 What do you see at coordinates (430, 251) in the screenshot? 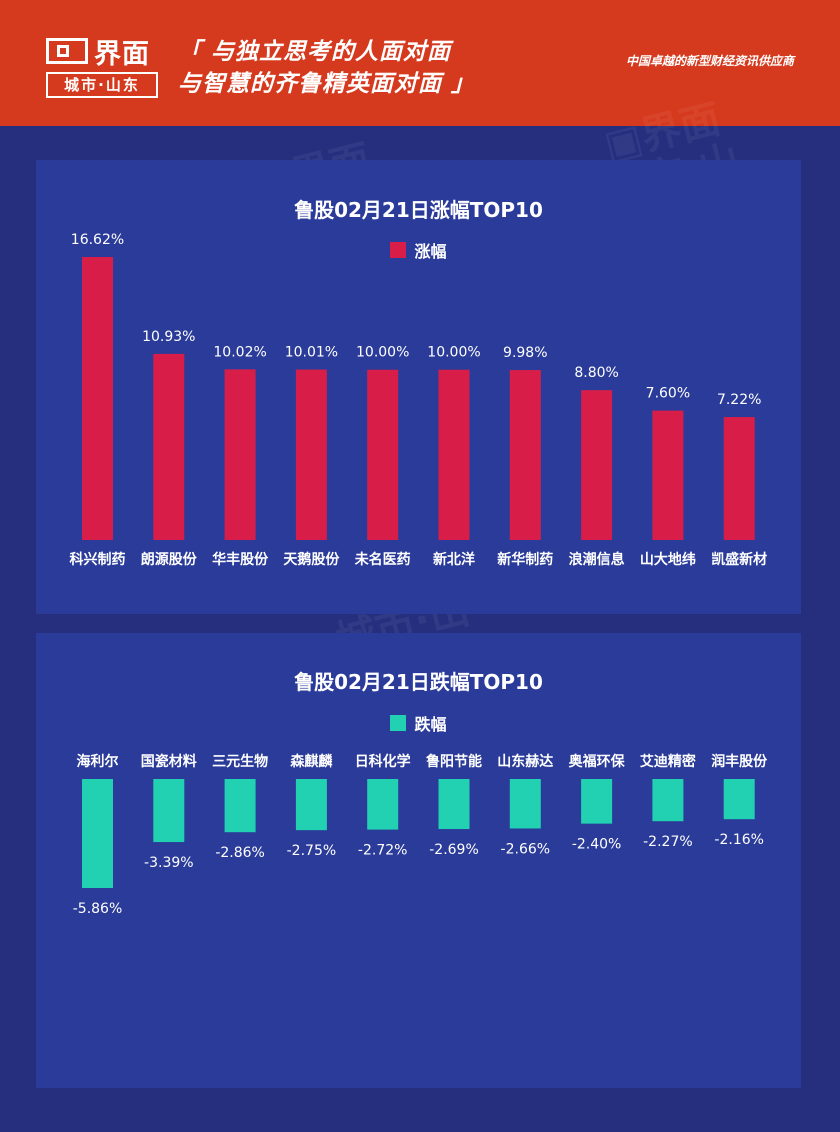
I see `gainers-legend-label: 涨幅` at bounding box center [430, 251].